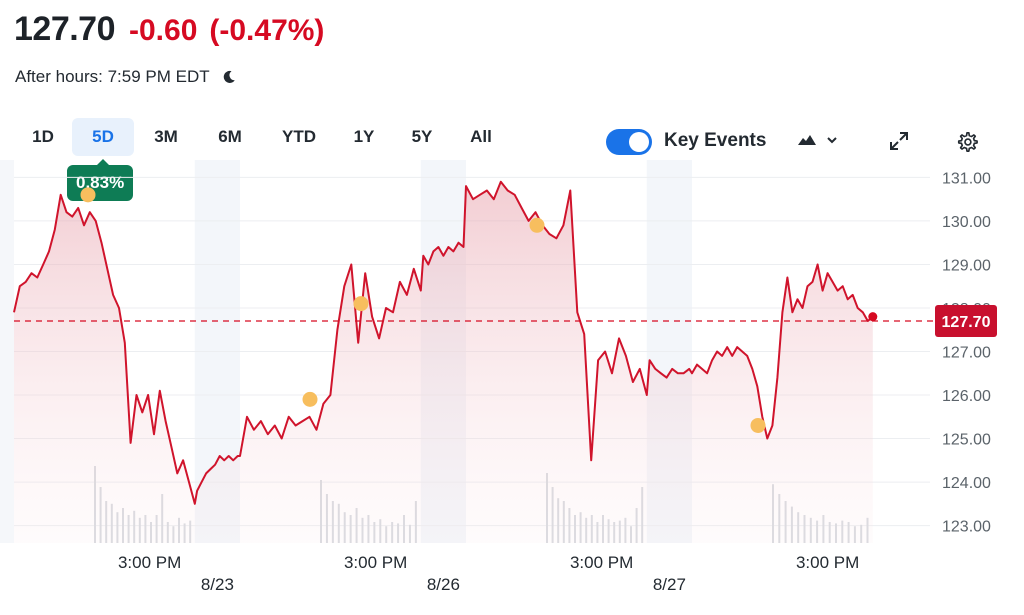 This screenshot has height=615, width=1024. I want to click on y-tick-label: 130.00, so click(966, 222).